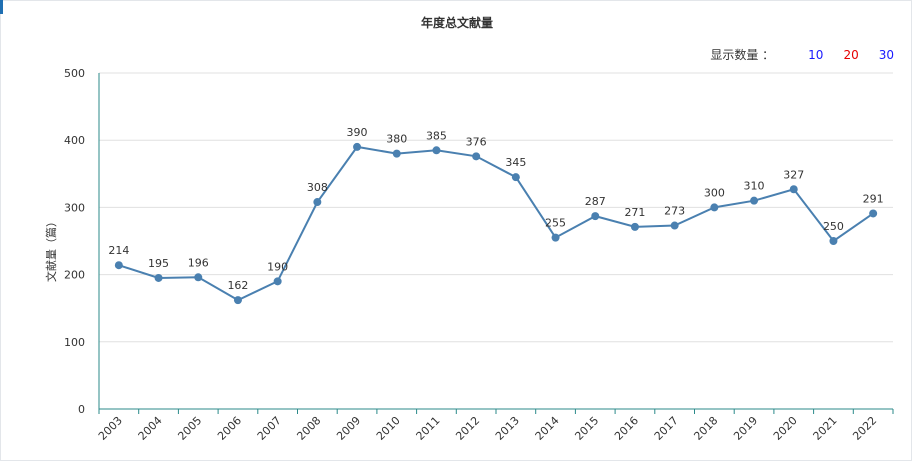 This screenshot has height=463, width=914. Describe the element at coordinates (277, 281) in the screenshot. I see `data-point-2007` at that location.